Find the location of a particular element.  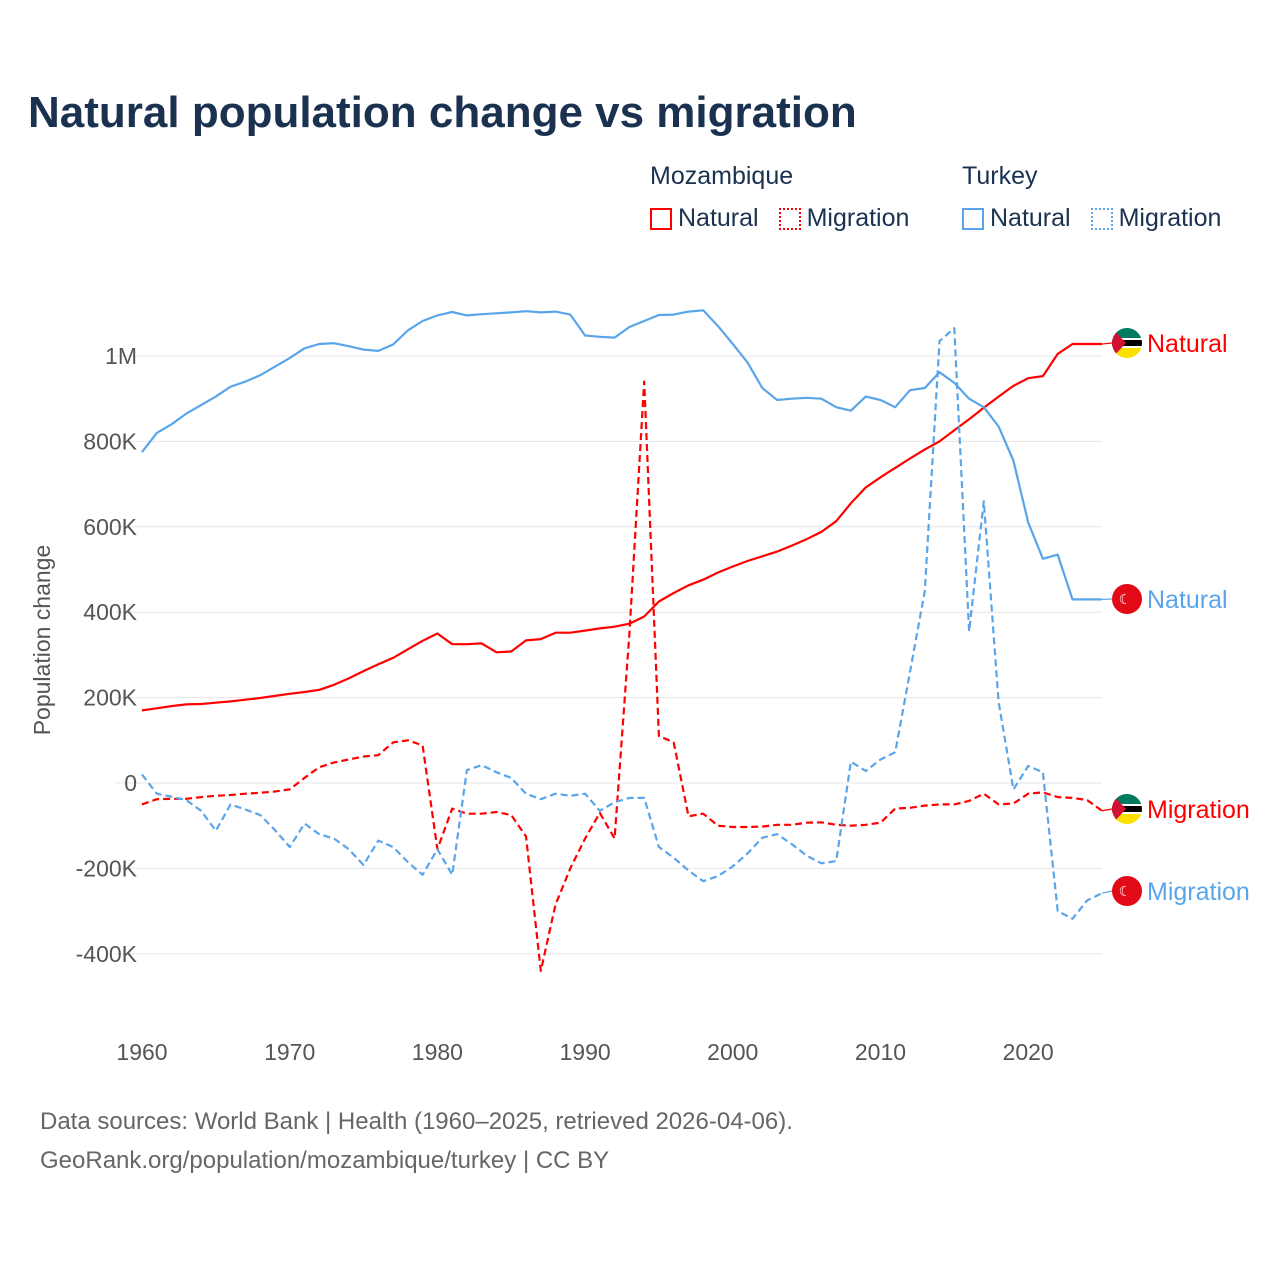

y-axis-label: Population change is located at coordinates (42, 640).